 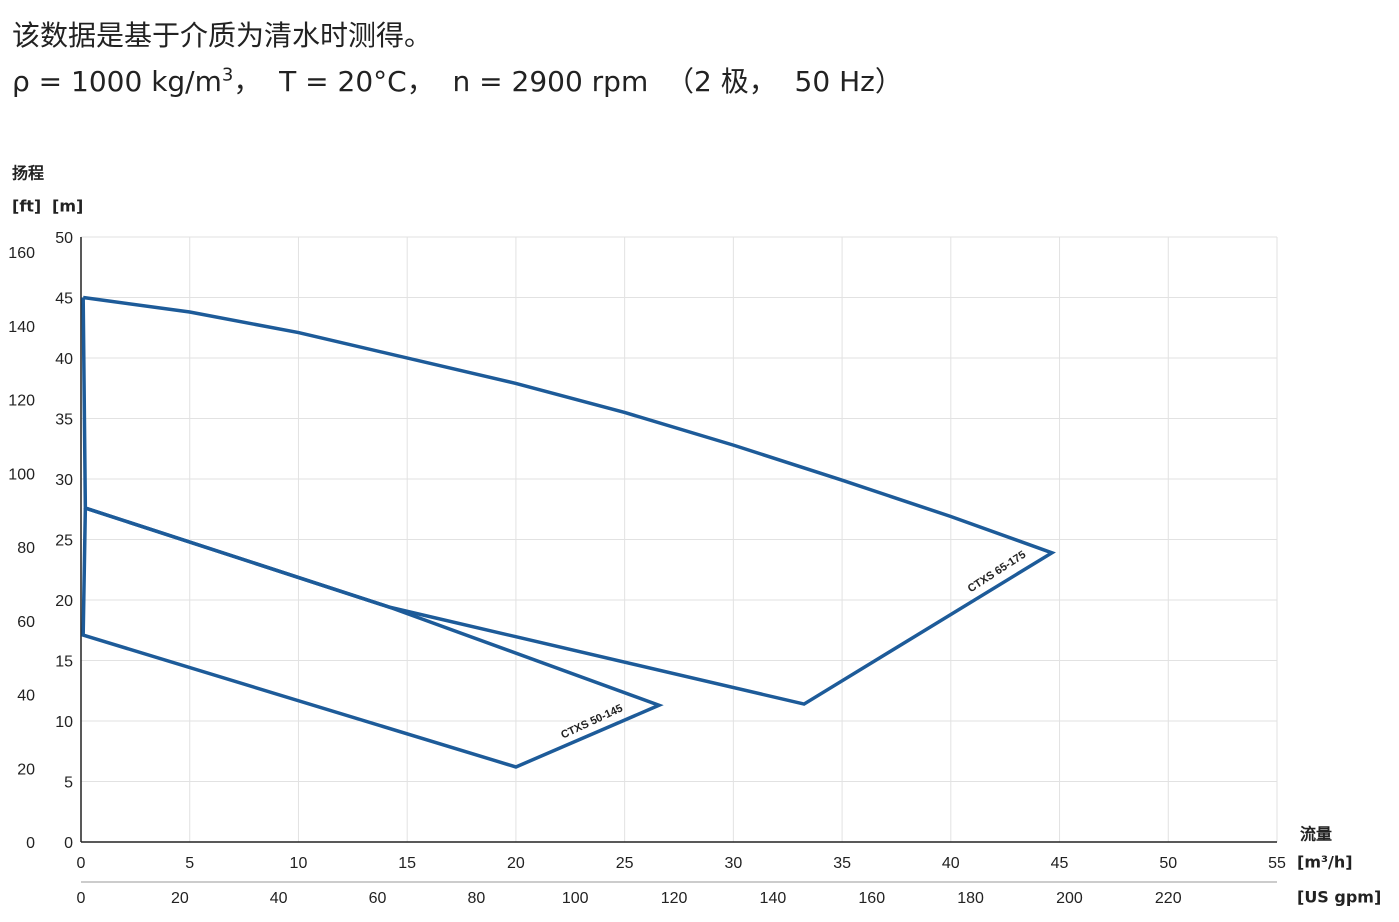 What do you see at coordinates (1168, 863) in the screenshot?
I see `x-tick-label: 50` at bounding box center [1168, 863].